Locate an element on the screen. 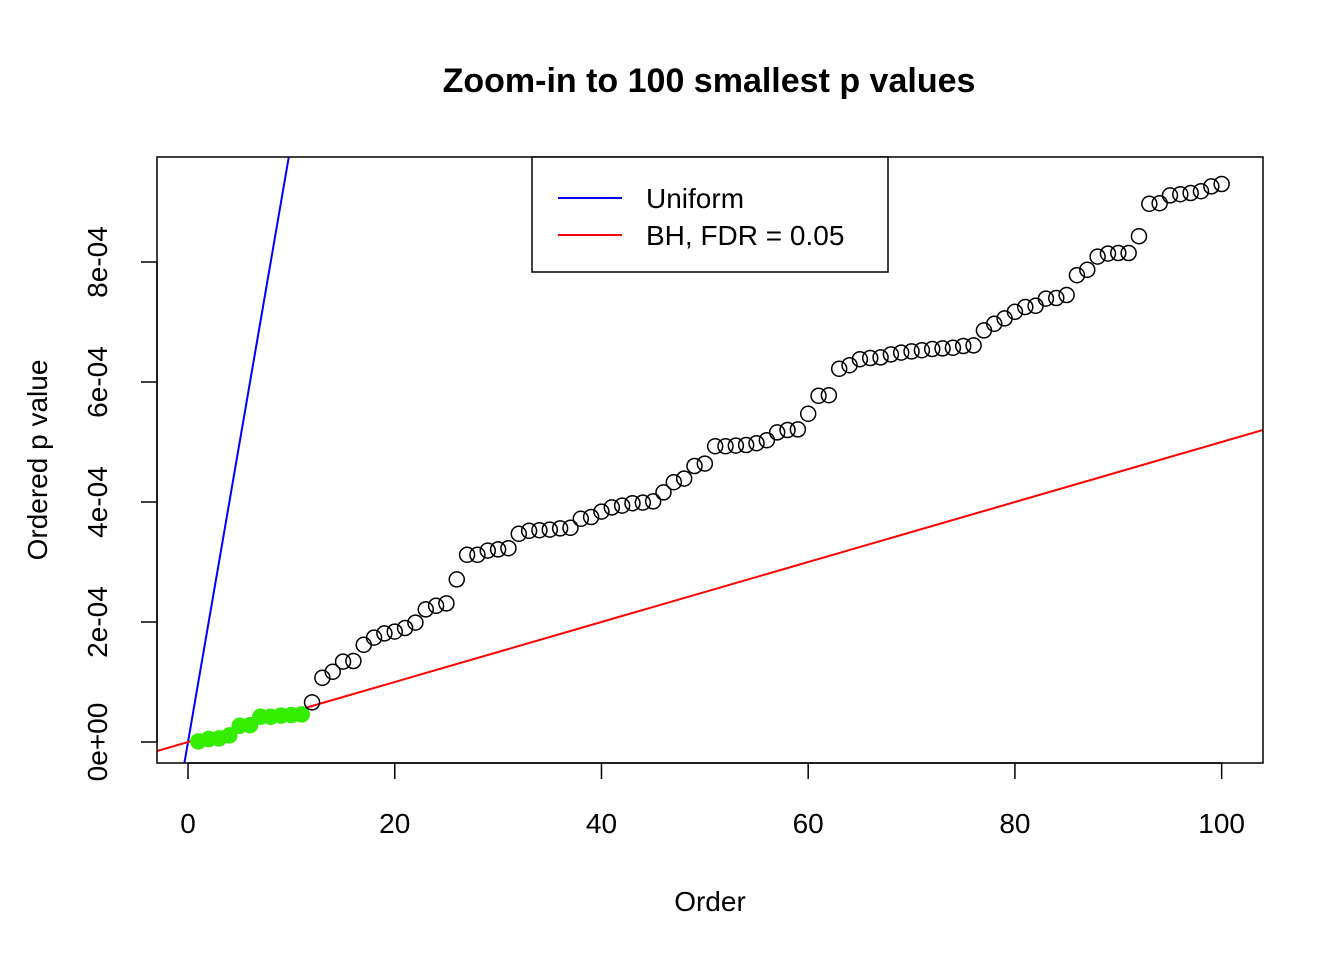 This screenshot has width=1344, height=960. x-tick-label: 40 is located at coordinates (601, 823).